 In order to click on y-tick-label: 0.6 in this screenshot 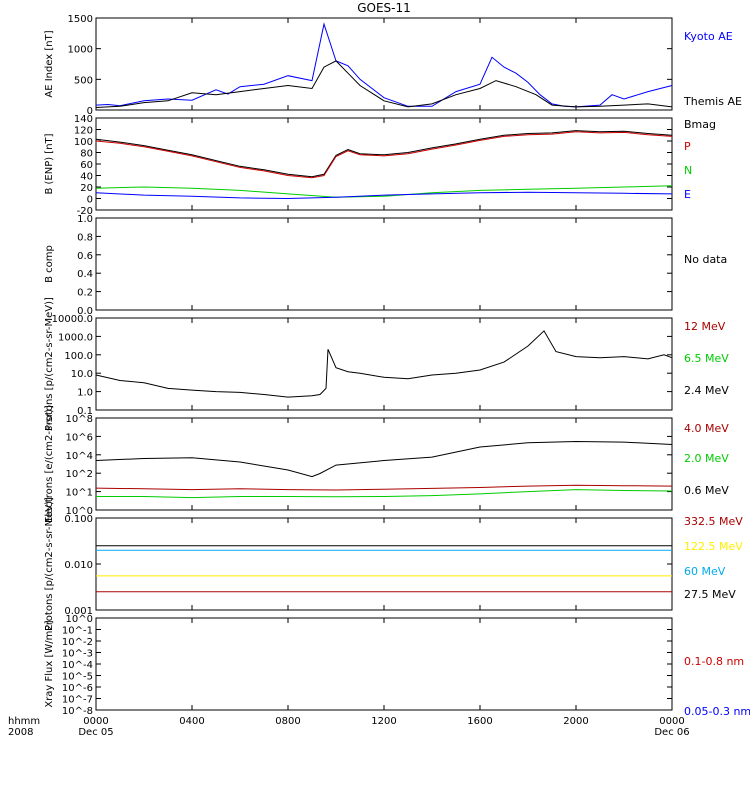, I will do `click(85, 256)`.